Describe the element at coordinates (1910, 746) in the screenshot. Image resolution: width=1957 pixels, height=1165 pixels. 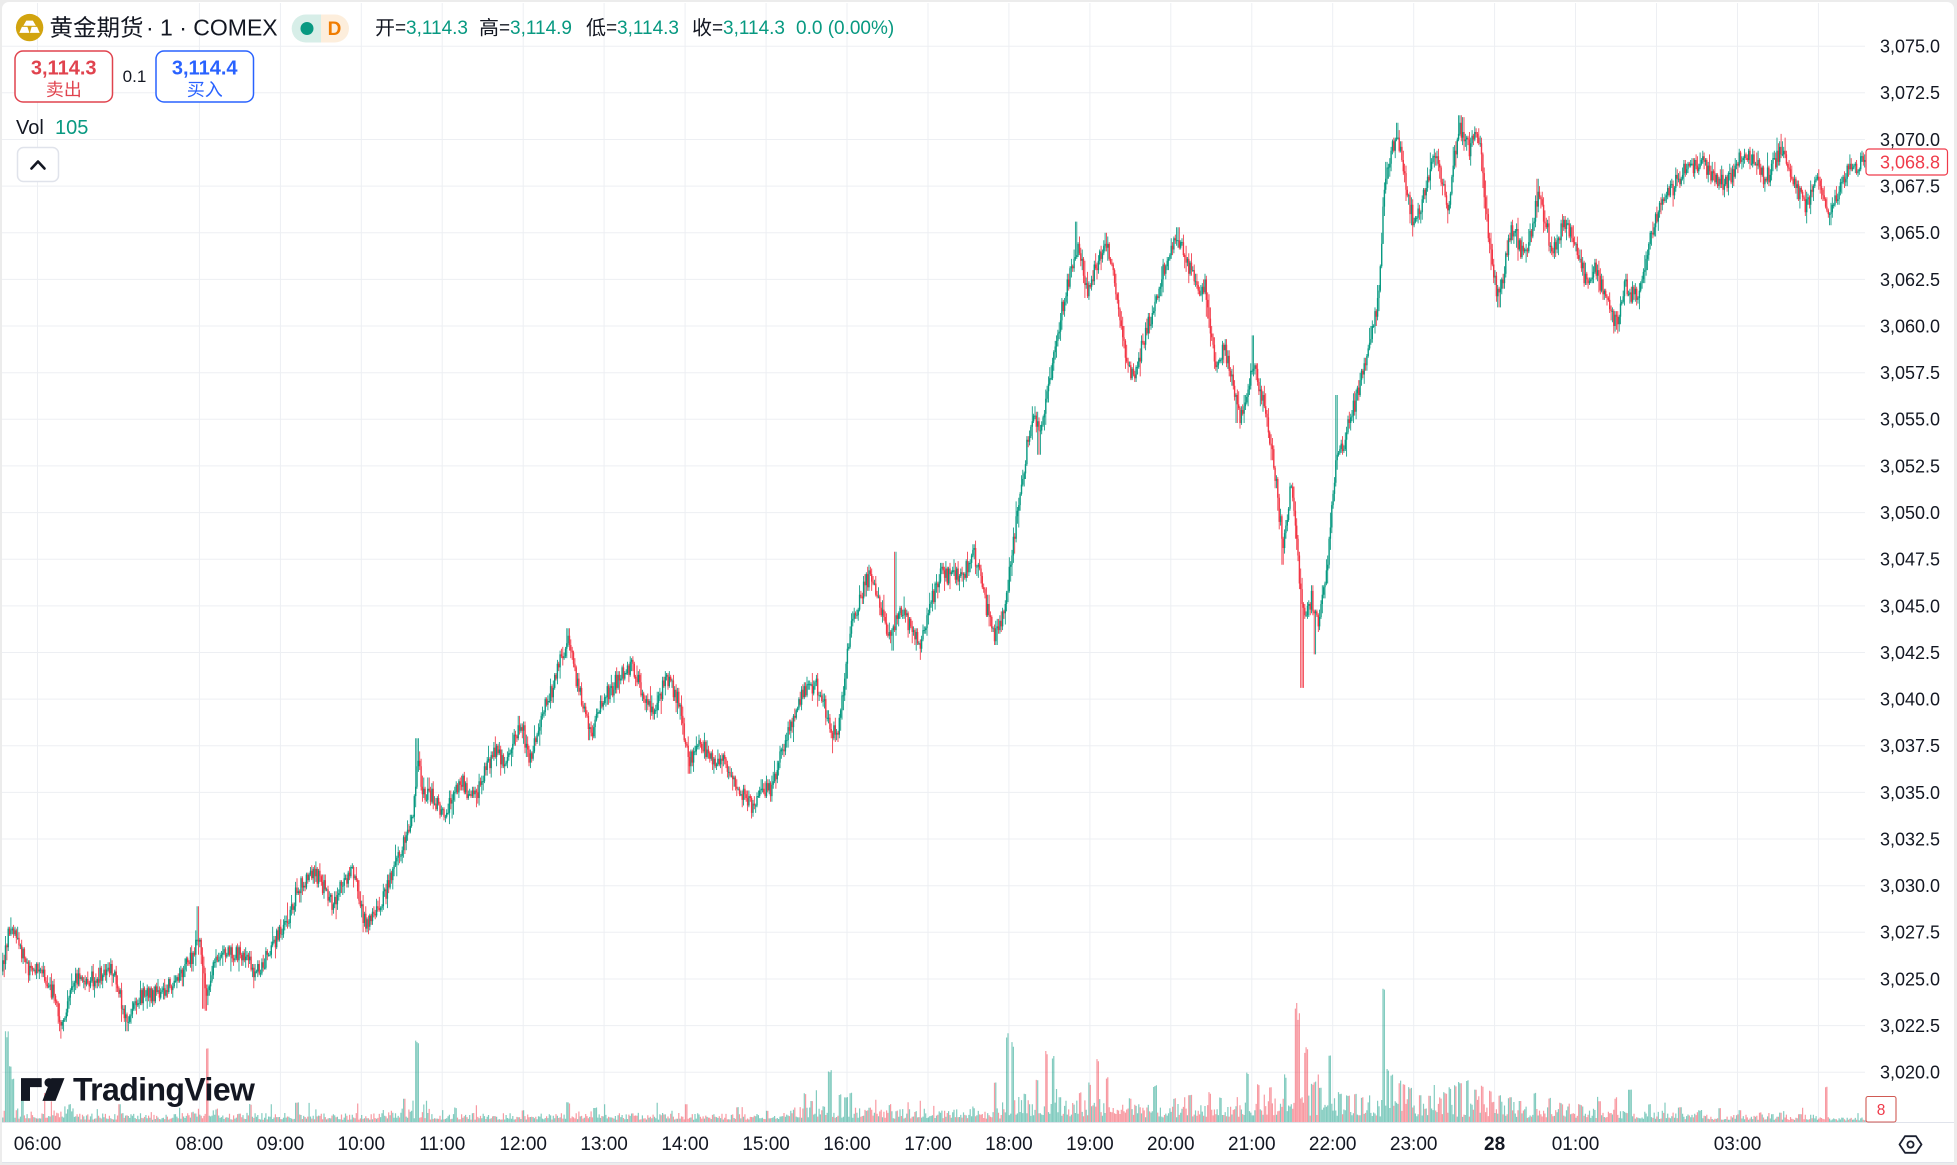
I see `svg-text: 3,037.5` at that location.